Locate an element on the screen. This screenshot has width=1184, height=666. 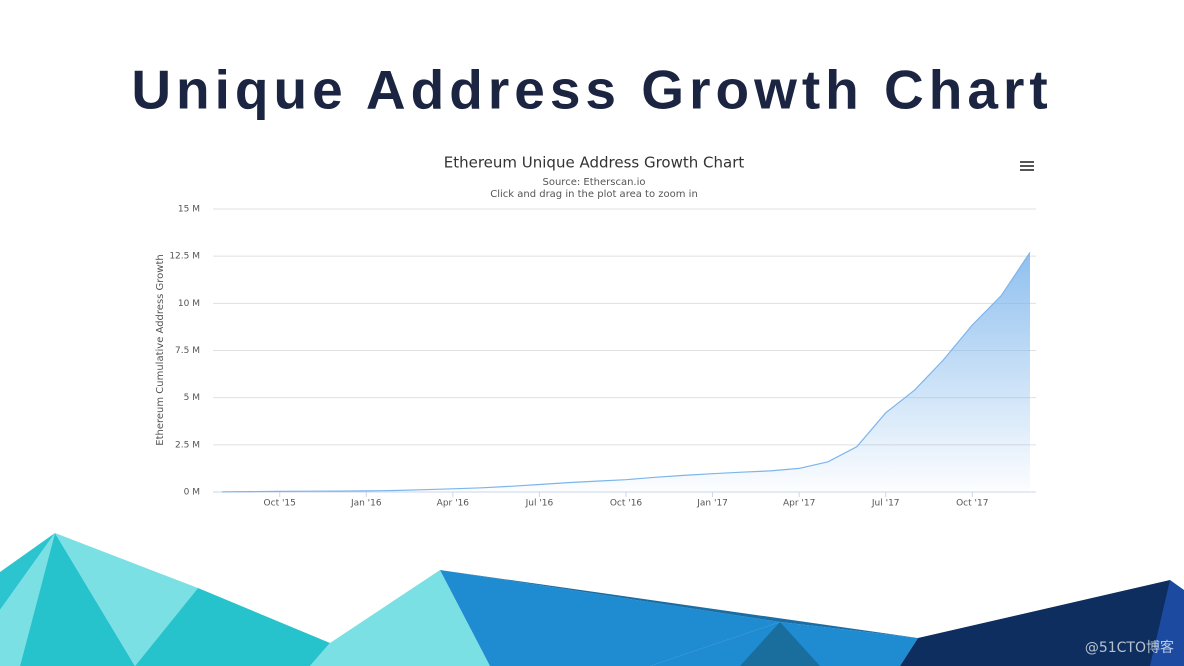
y-tick-label: 0 M is located at coordinates (192, 493).